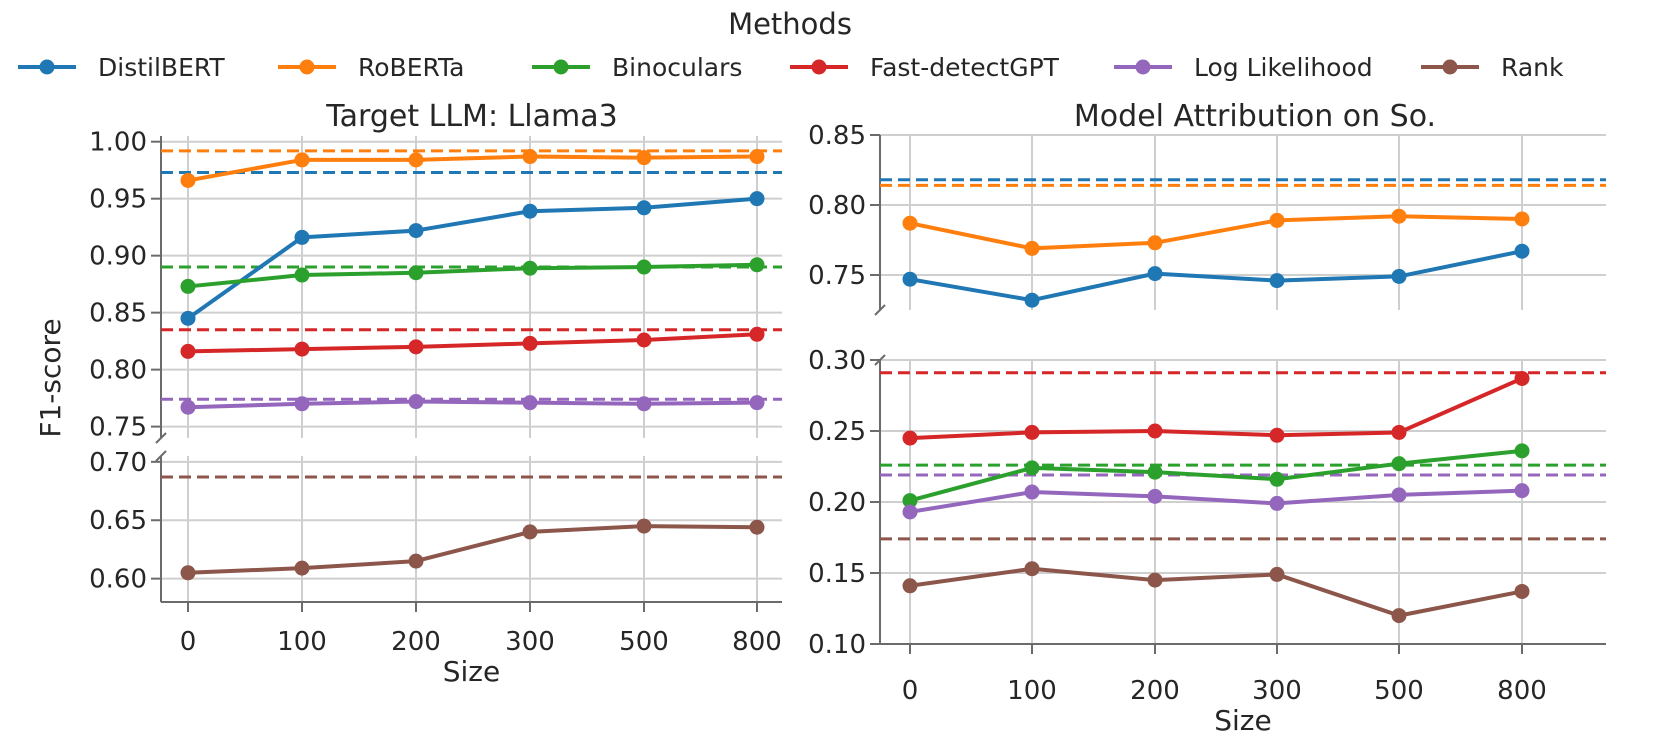  I want to click on x-tick-label: 500, so click(1399, 691).